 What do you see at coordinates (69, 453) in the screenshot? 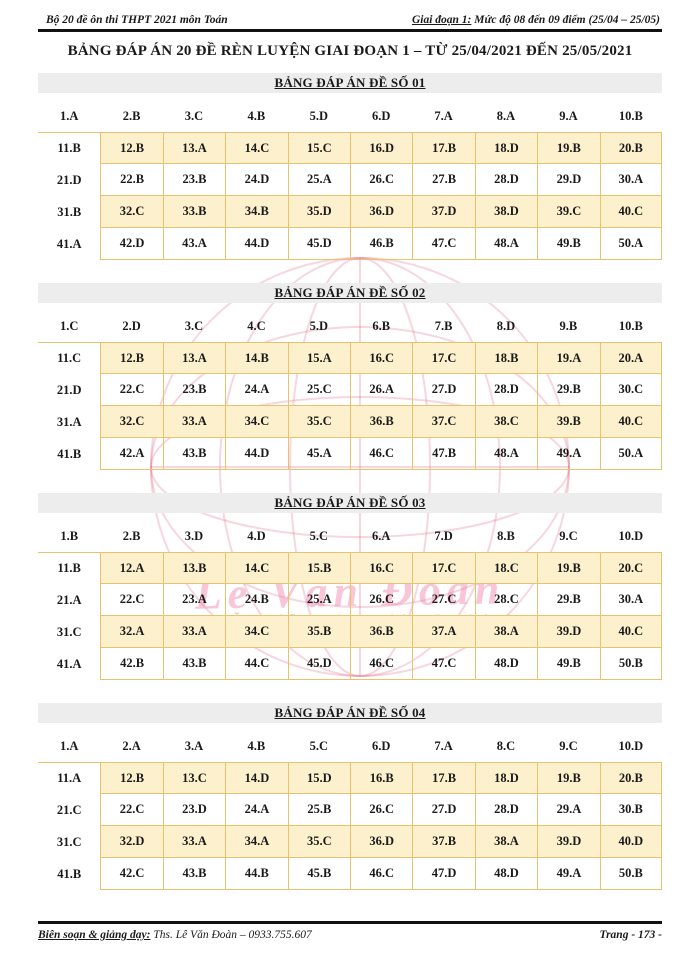
I see `answer-cell: 41.B` at bounding box center [69, 453].